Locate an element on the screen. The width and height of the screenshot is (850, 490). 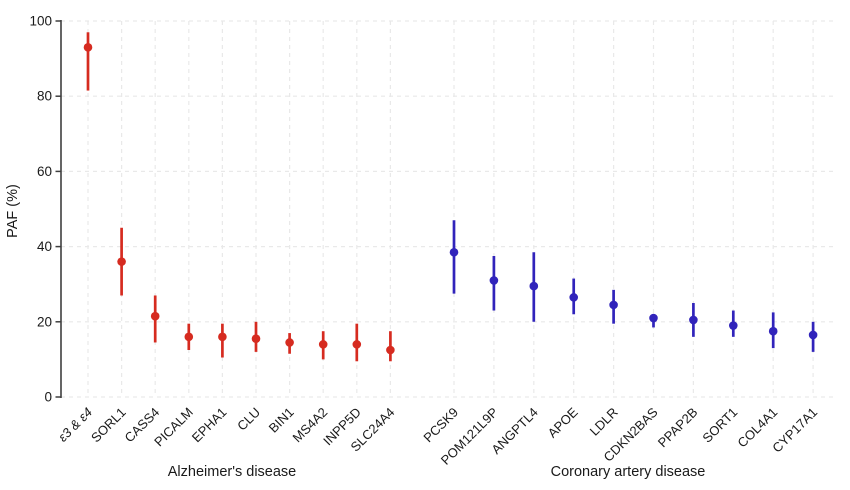
y-tick-label: 60 is located at coordinates (44, 171).